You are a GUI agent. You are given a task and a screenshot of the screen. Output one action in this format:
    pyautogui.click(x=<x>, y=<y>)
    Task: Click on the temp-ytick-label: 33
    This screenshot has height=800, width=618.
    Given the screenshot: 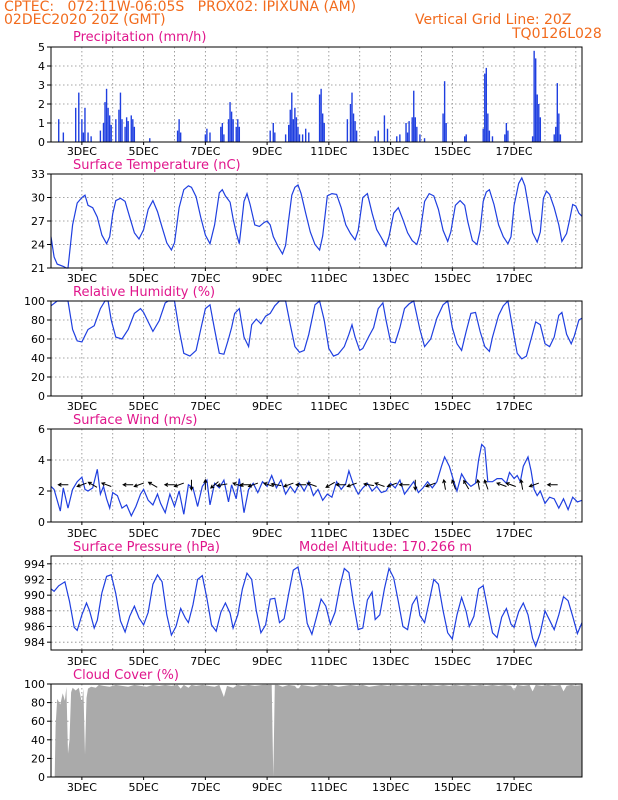 What is the action you would take?
    pyautogui.click(x=38, y=174)
    